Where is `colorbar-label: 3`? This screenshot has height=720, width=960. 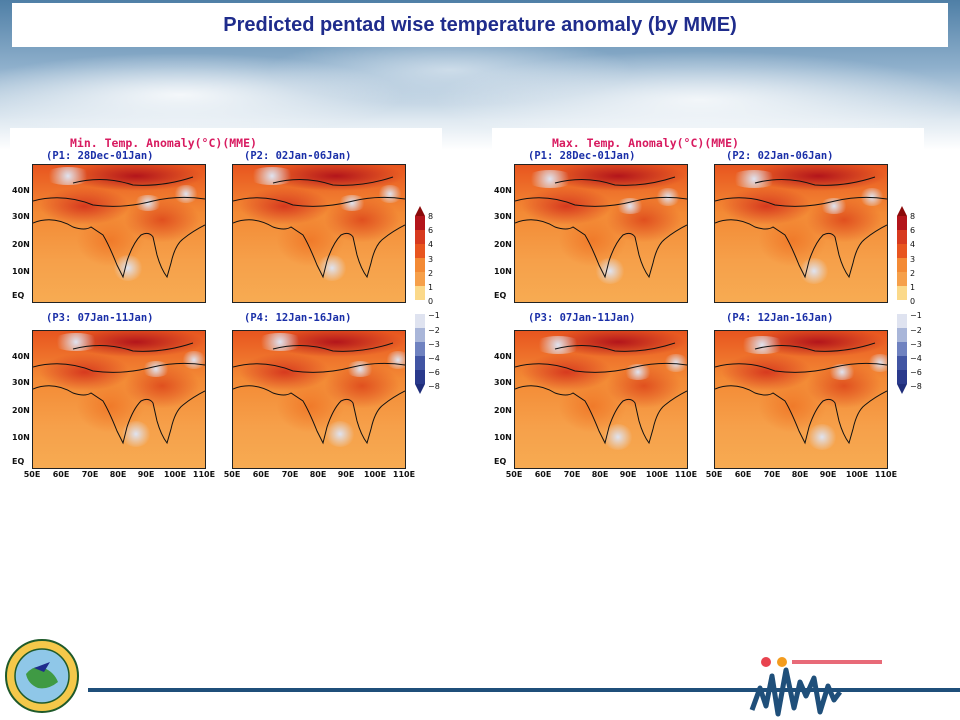
colorbar-label: 3 is located at coordinates (913, 259).